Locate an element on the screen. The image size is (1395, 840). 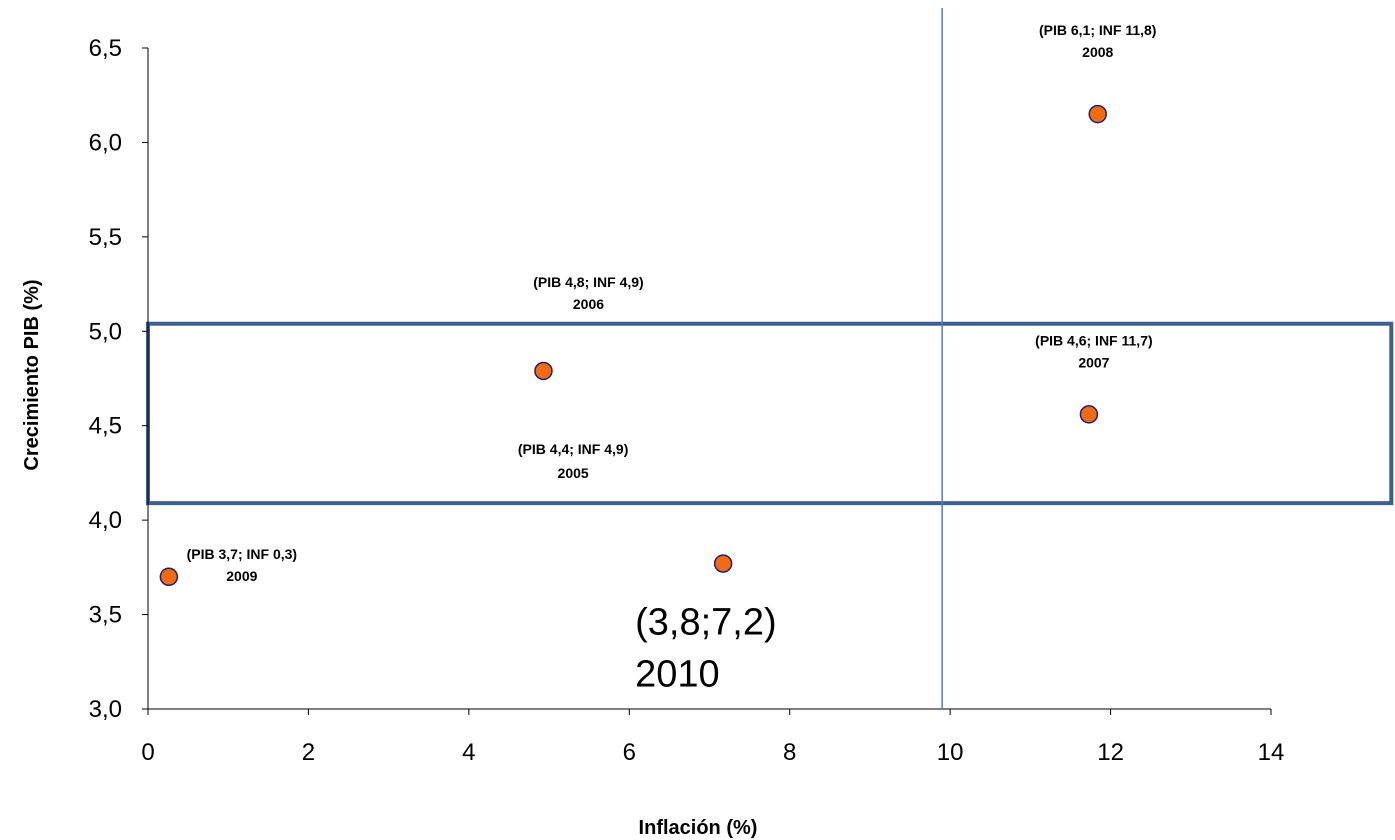
annotation-year-label: 2005 is located at coordinates (573, 473).